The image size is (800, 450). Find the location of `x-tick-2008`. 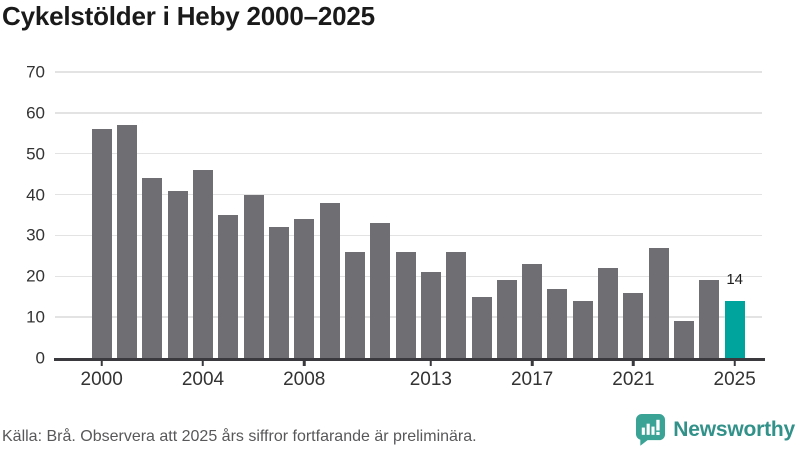

x-tick-2008 is located at coordinates (304, 363).